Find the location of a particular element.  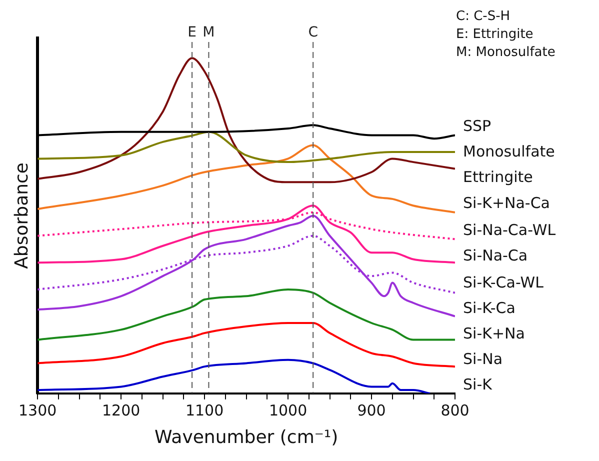

ref-line-label: E is located at coordinates (192, 32).